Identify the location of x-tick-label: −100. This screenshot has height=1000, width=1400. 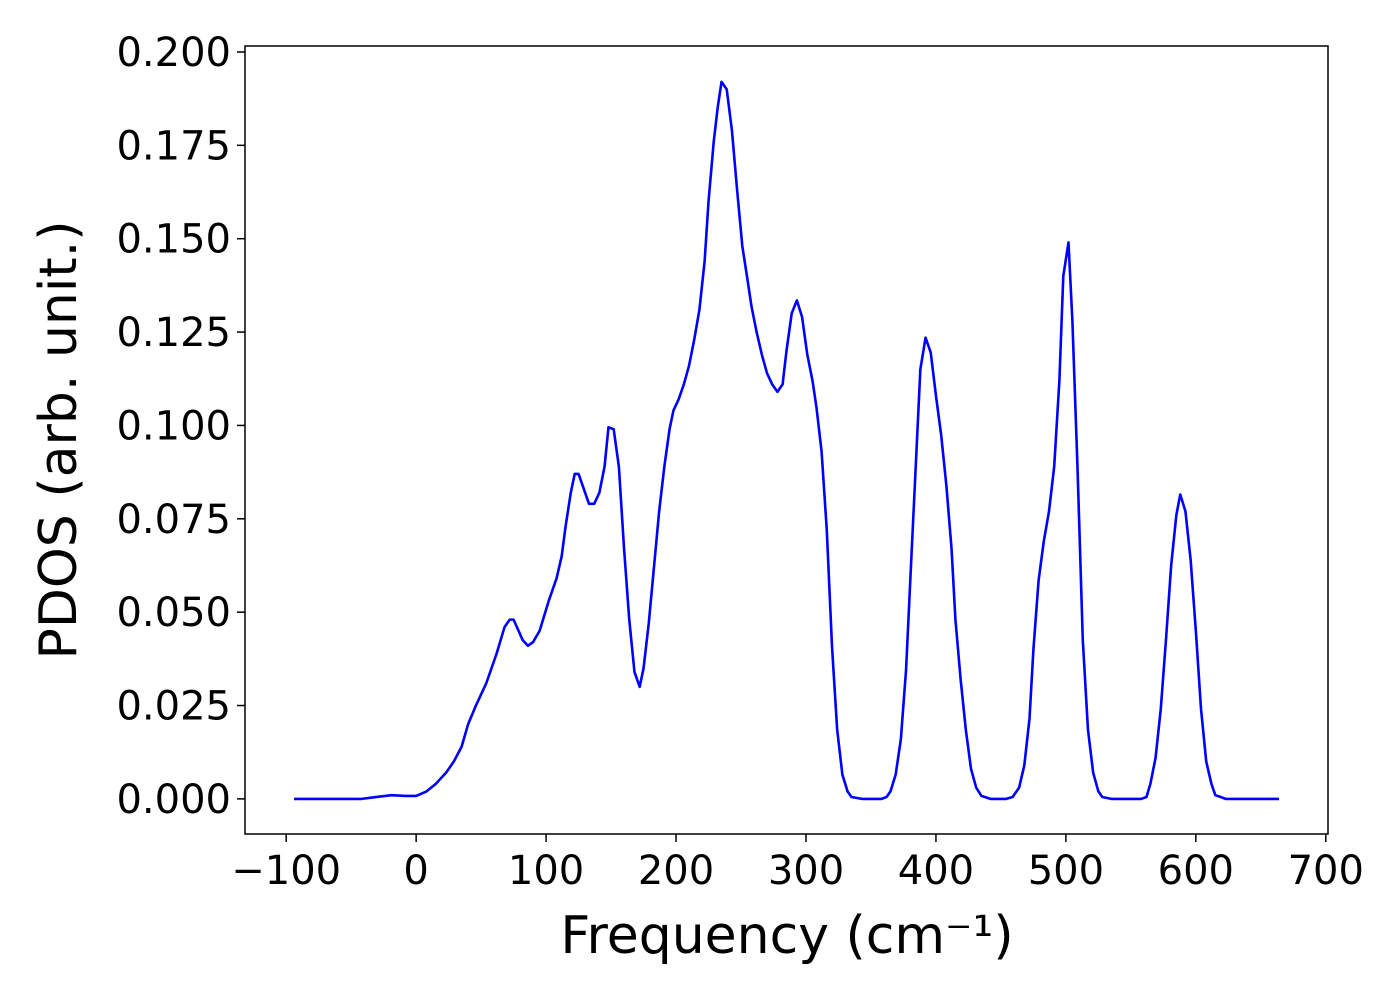
(286, 871).